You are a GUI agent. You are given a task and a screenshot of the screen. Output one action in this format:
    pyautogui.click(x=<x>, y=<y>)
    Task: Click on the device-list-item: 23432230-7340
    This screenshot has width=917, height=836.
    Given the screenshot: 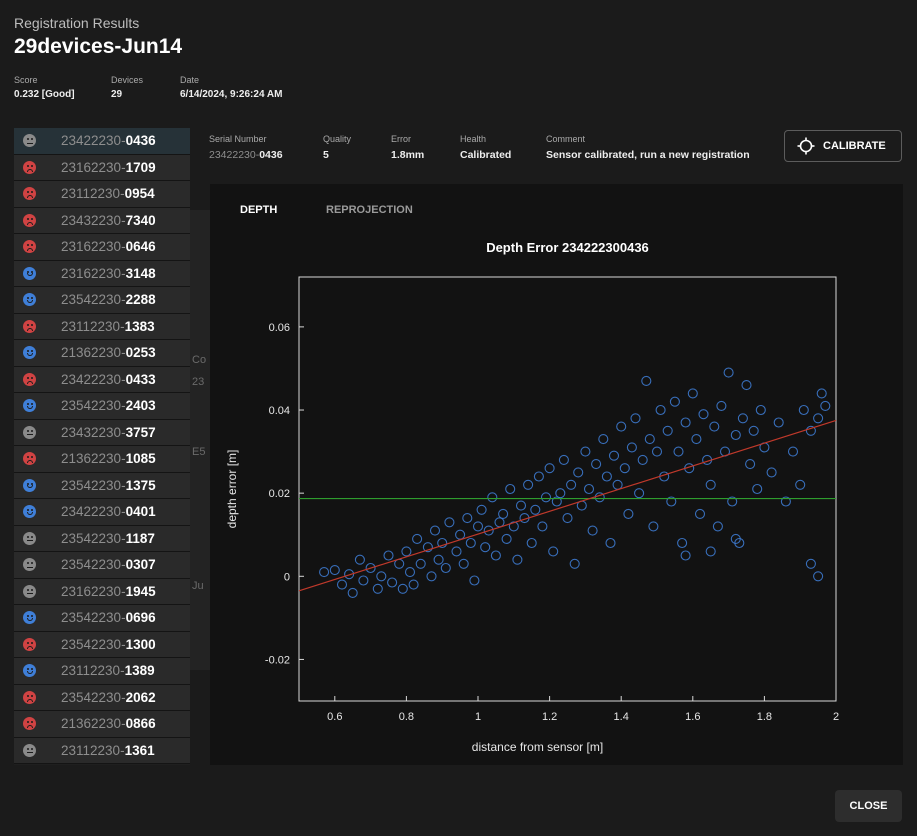 What is the action you would take?
    pyautogui.click(x=102, y=220)
    